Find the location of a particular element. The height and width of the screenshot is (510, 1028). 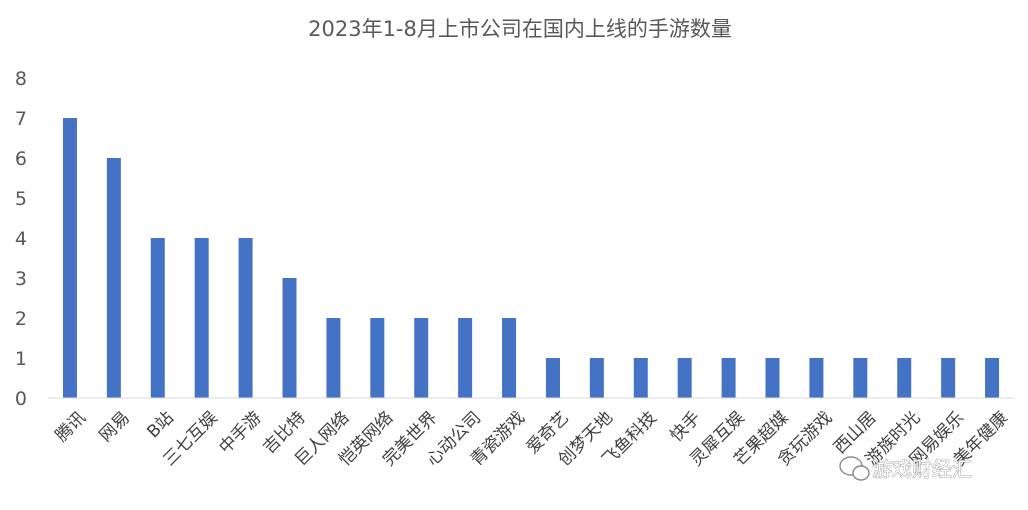

y-tick-label: 1 is located at coordinates (21, 359).